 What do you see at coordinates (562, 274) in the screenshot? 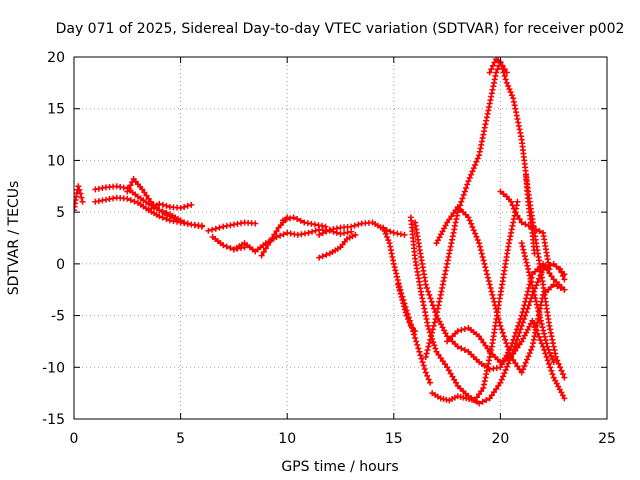
I see `series-s25` at bounding box center [562, 274].